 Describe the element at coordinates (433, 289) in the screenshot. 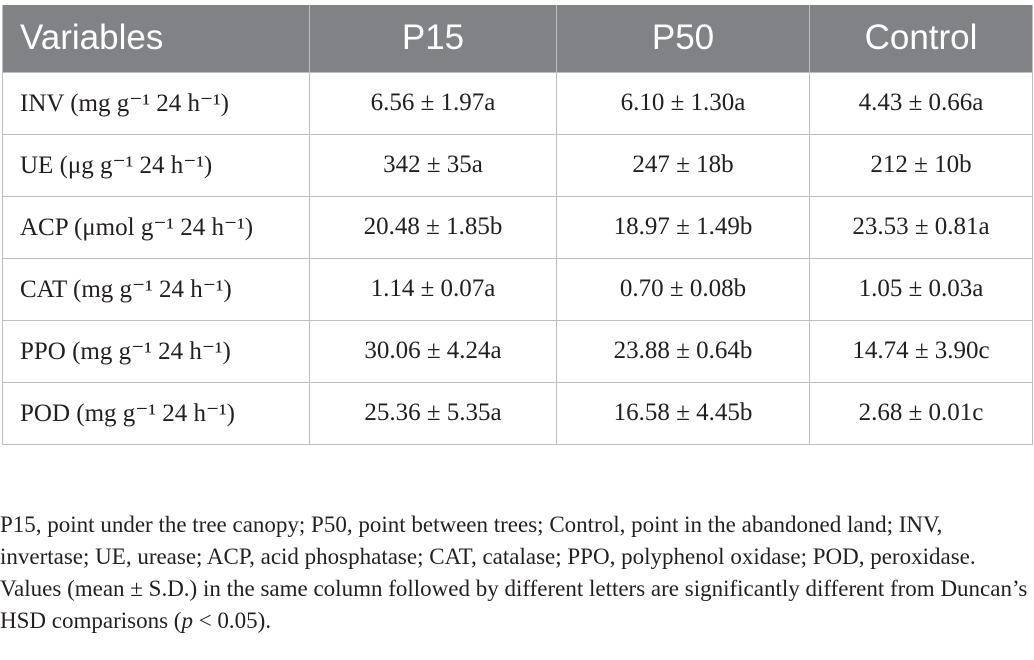

I see `p15-cell: 1.14 ± 0.07a` at that location.